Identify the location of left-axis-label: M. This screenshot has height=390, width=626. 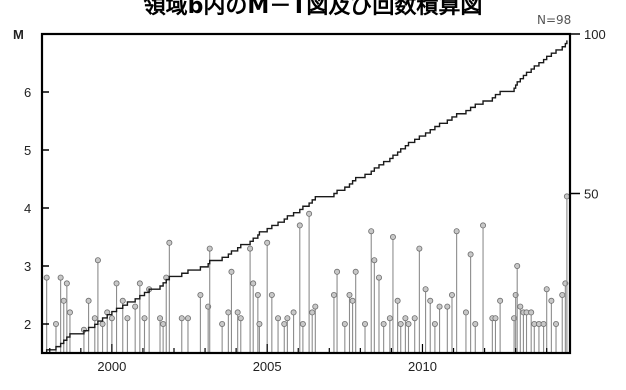
(18, 34).